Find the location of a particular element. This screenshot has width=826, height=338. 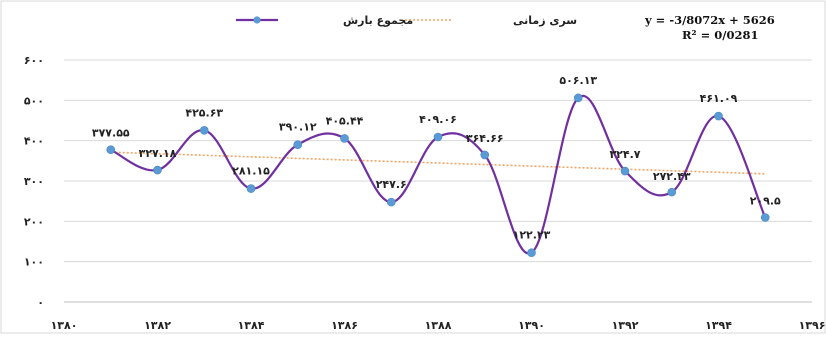

trend-r-squared: R² = 0/0281 is located at coordinates (720, 35).